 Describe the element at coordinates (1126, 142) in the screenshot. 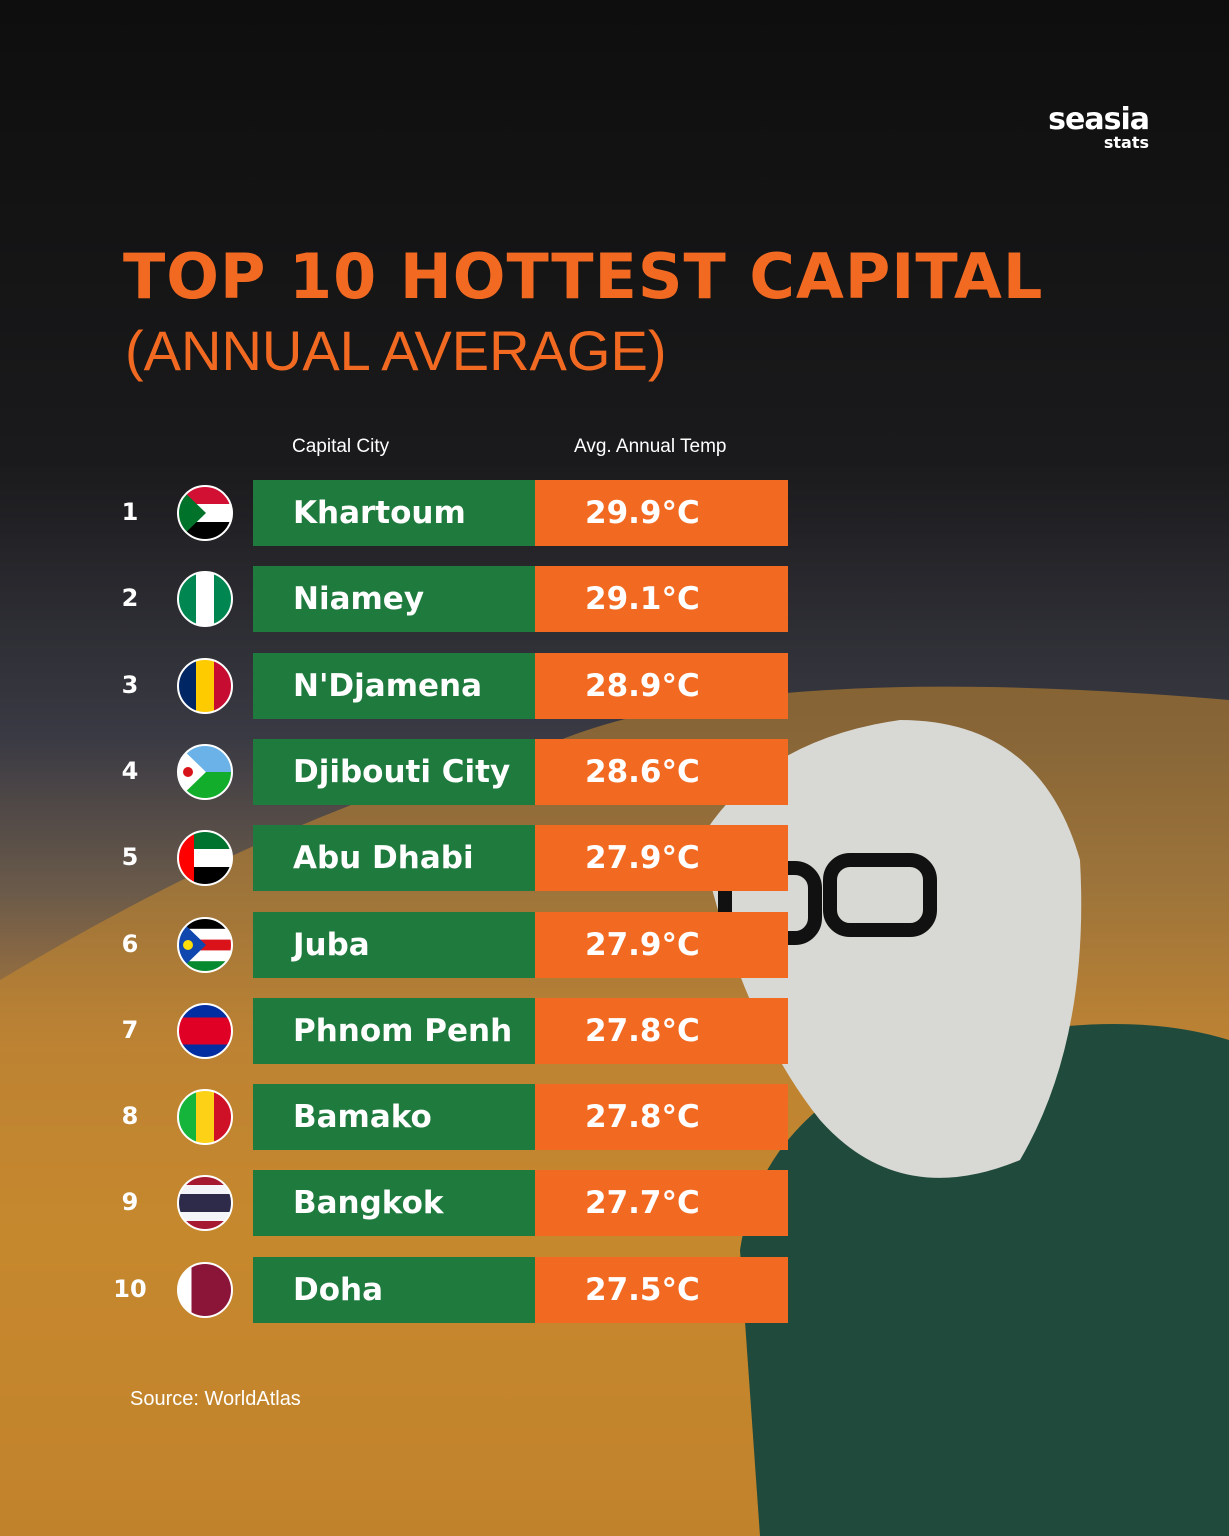

I see `brand-sub: stats` at that location.